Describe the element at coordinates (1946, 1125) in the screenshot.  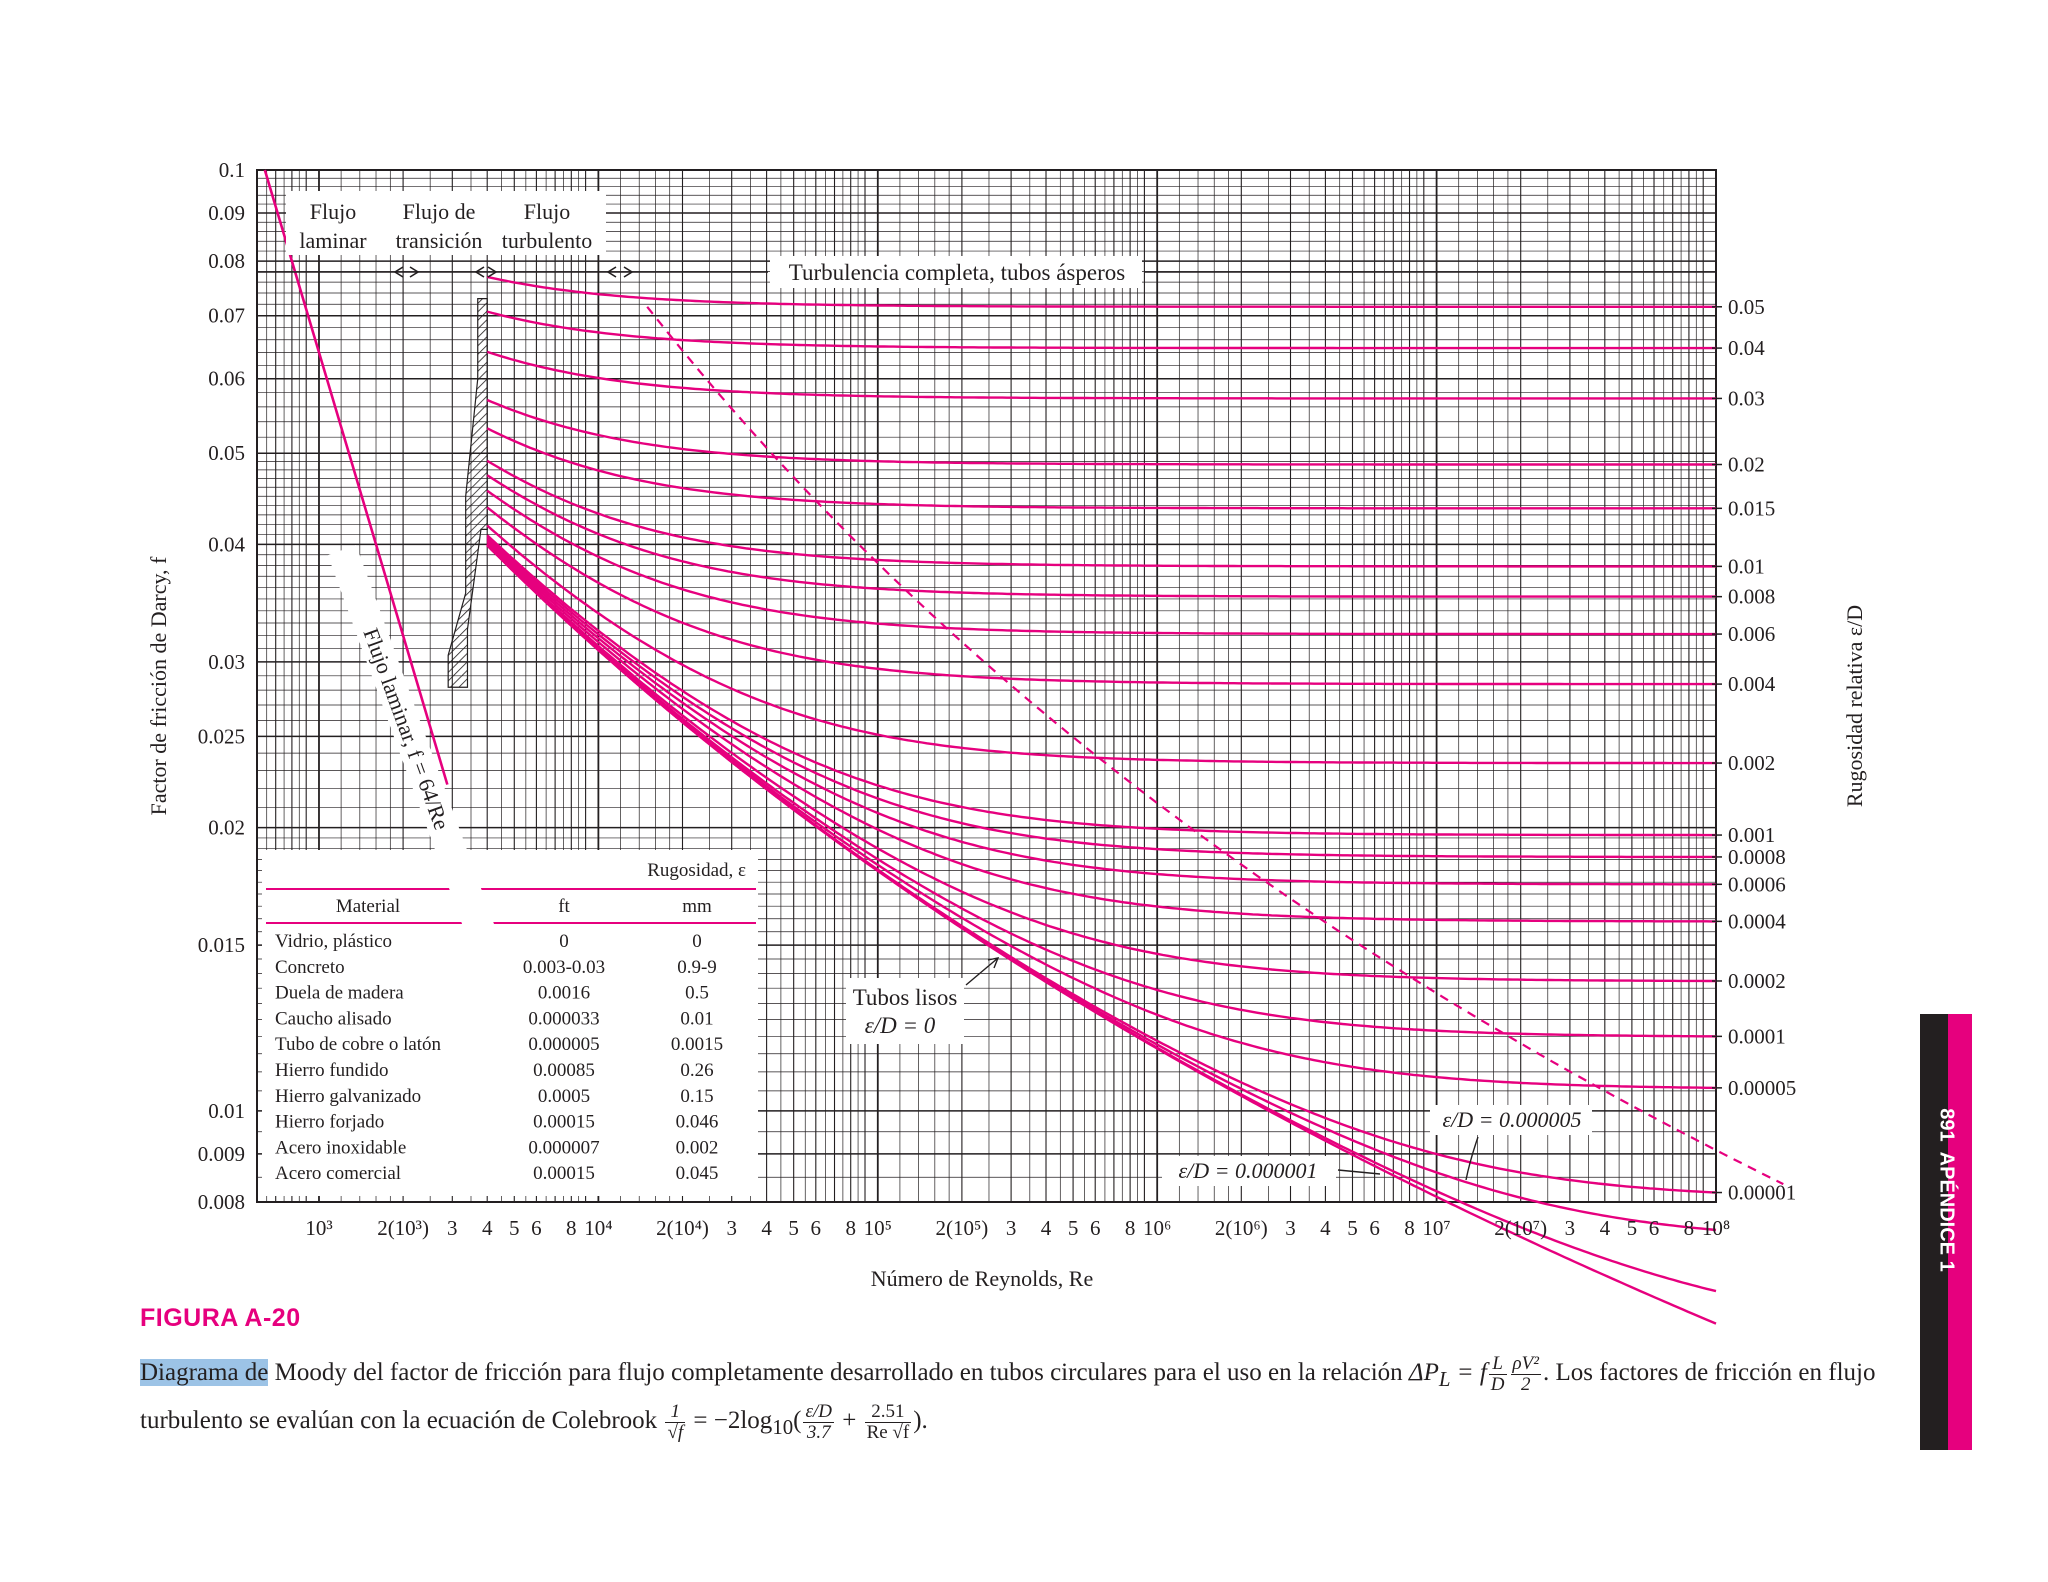
I see `page-number: 891` at that location.